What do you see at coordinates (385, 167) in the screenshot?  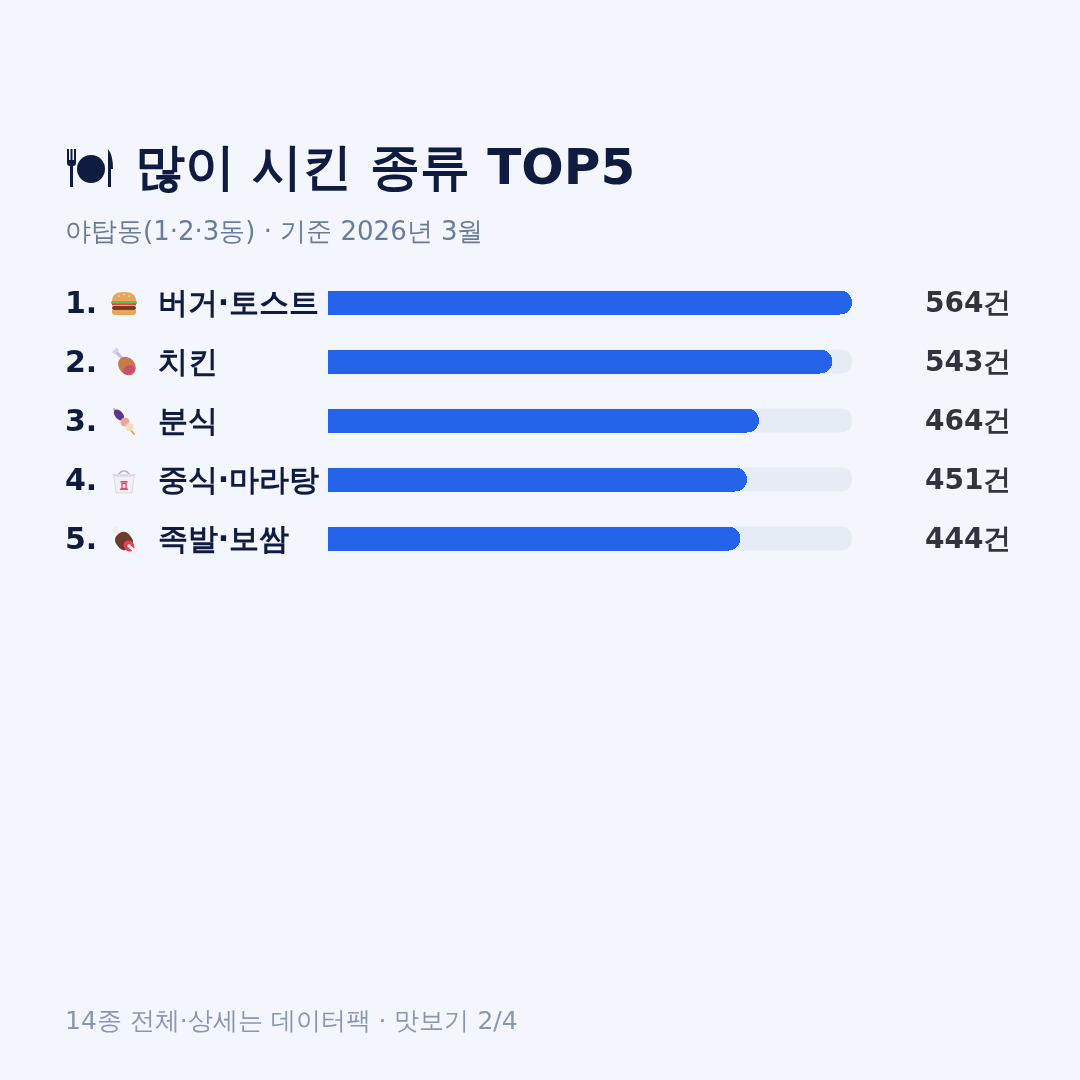 I see `chart-title: 많이 시킨 종류 TOP5` at bounding box center [385, 167].